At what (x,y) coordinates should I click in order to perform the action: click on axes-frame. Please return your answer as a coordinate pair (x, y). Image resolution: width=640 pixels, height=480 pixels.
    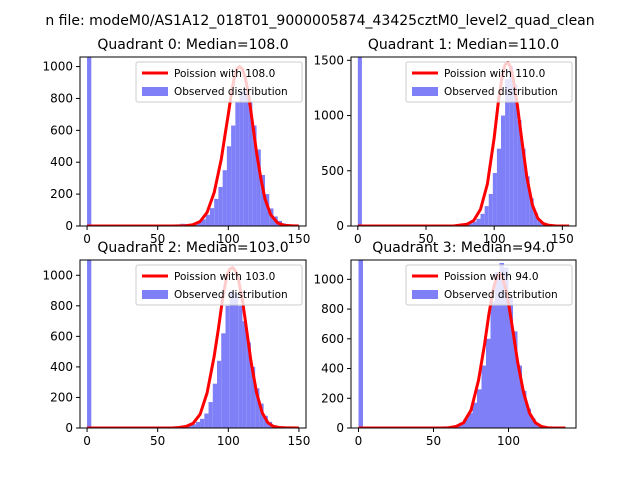
    Looking at the image, I should click on (193, 141).